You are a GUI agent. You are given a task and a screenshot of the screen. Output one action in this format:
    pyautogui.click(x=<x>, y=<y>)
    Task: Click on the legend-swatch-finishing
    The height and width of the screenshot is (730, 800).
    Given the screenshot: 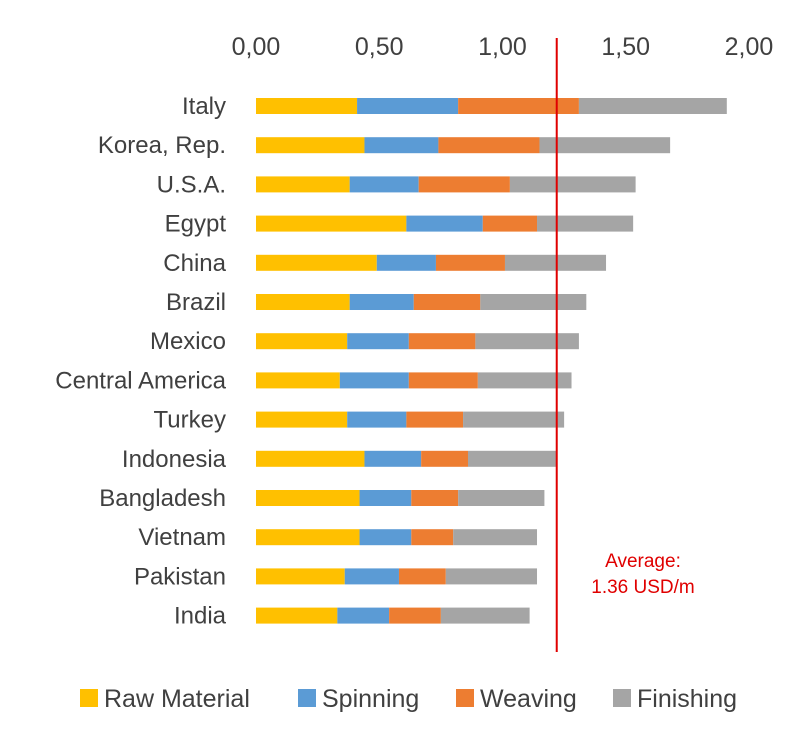 What is the action you would take?
    pyautogui.click(x=622, y=698)
    